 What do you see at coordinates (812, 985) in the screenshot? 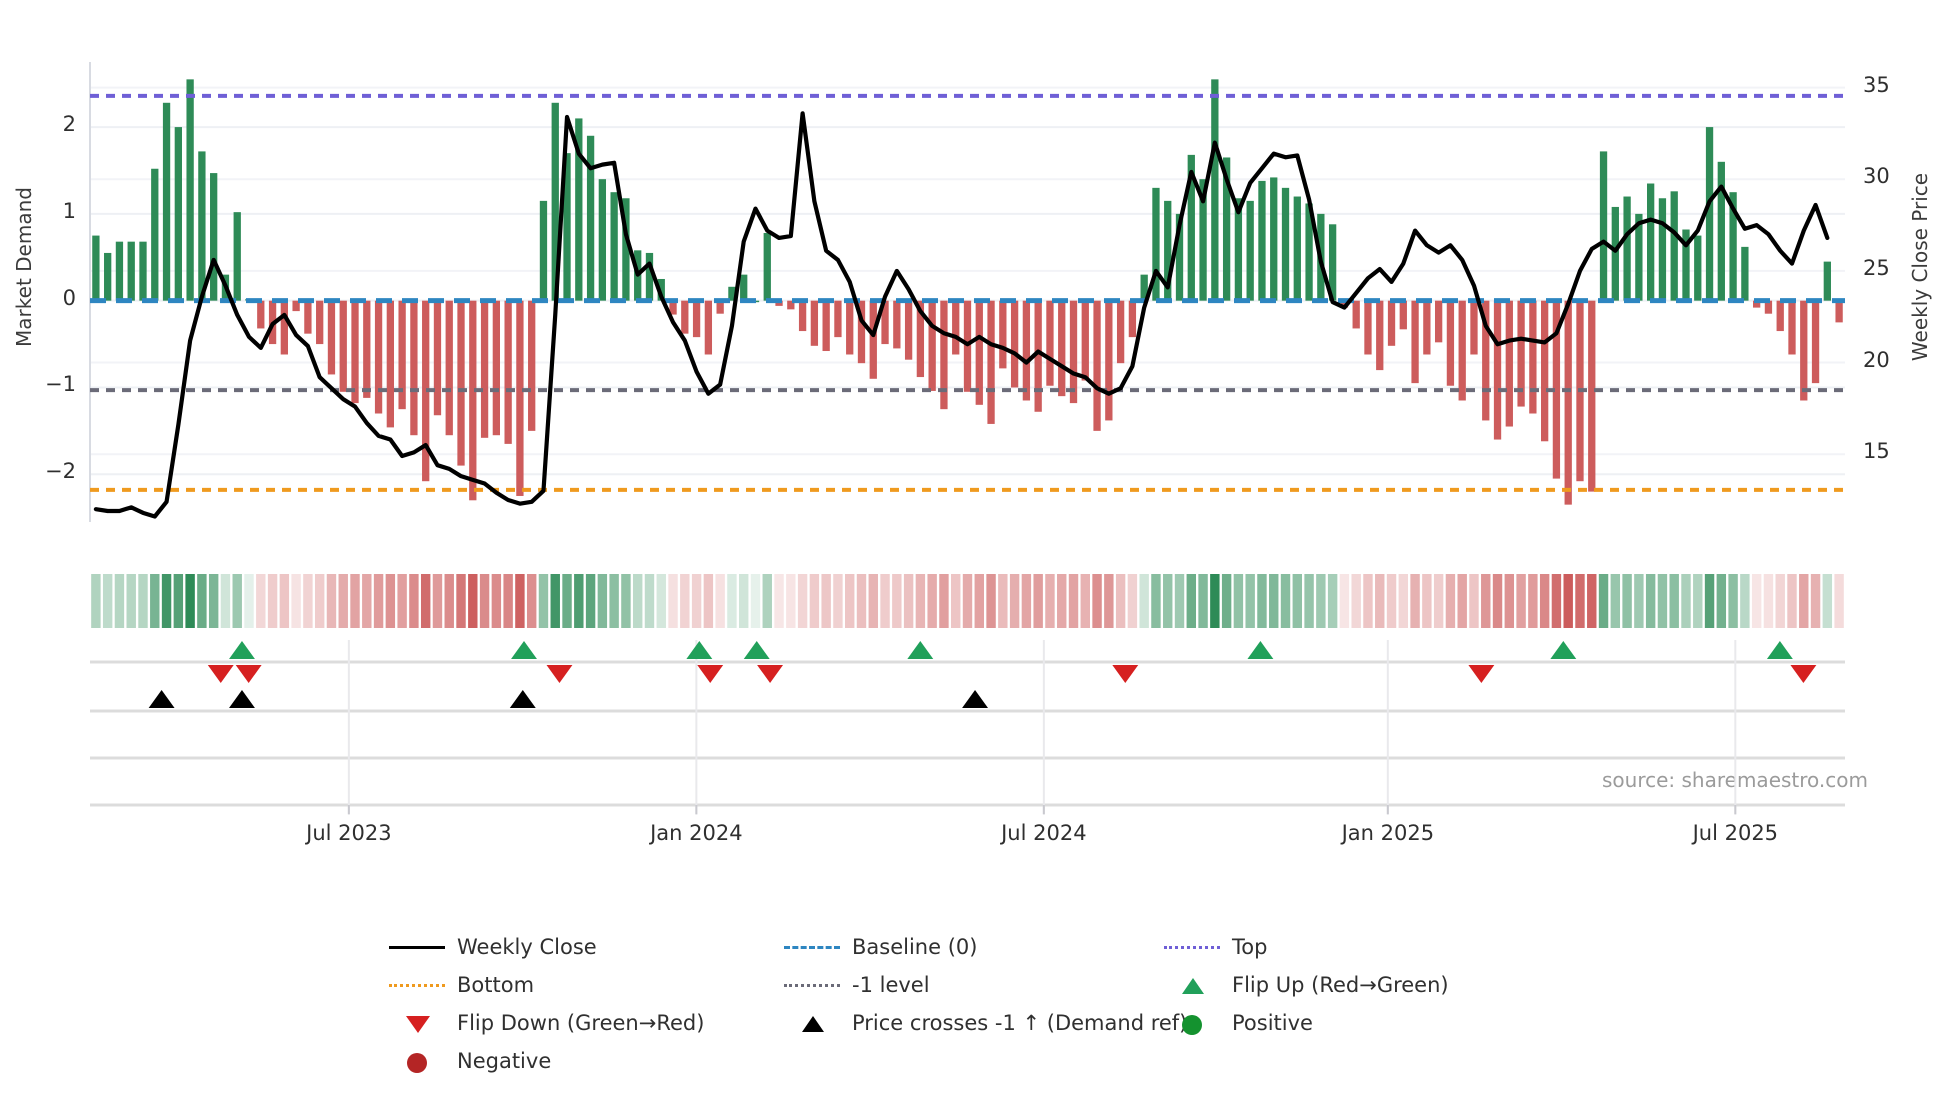
I see `legend-glyph-dotted-line-gray-icon` at bounding box center [812, 985].